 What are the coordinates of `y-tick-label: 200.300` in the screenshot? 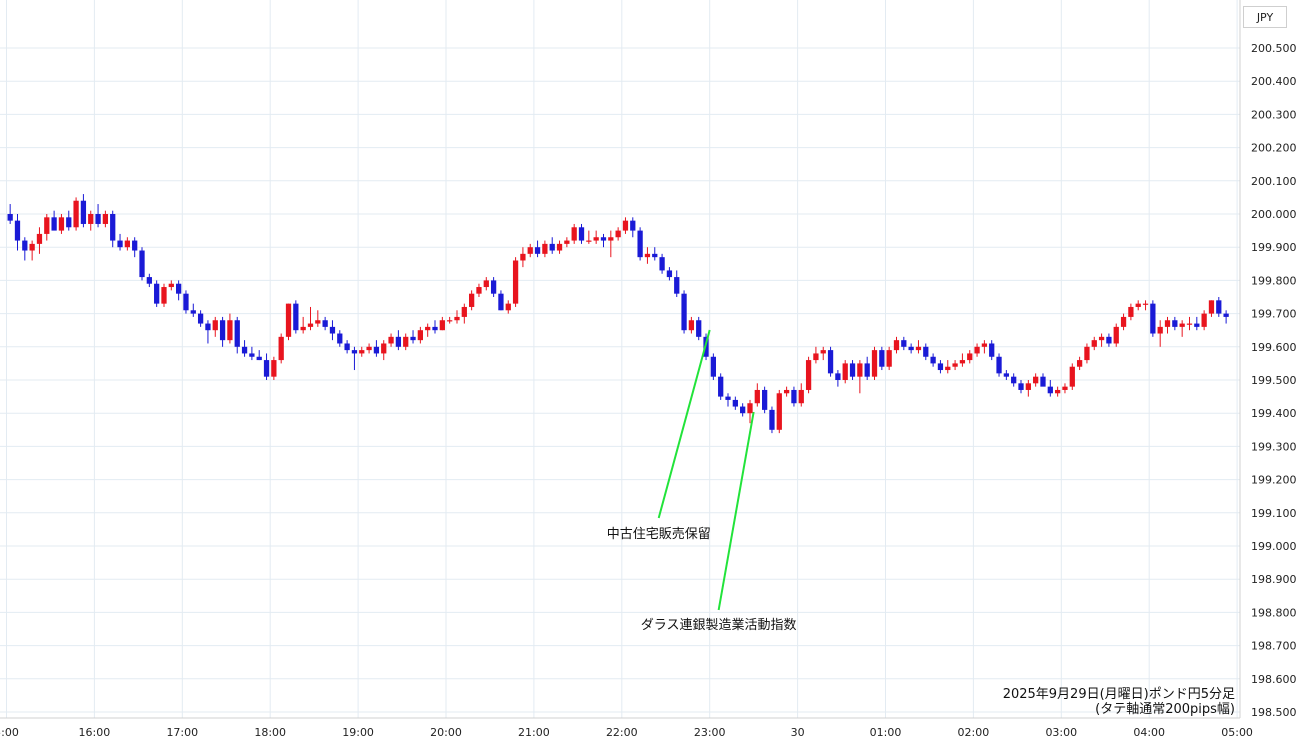 It's located at (1274, 114).